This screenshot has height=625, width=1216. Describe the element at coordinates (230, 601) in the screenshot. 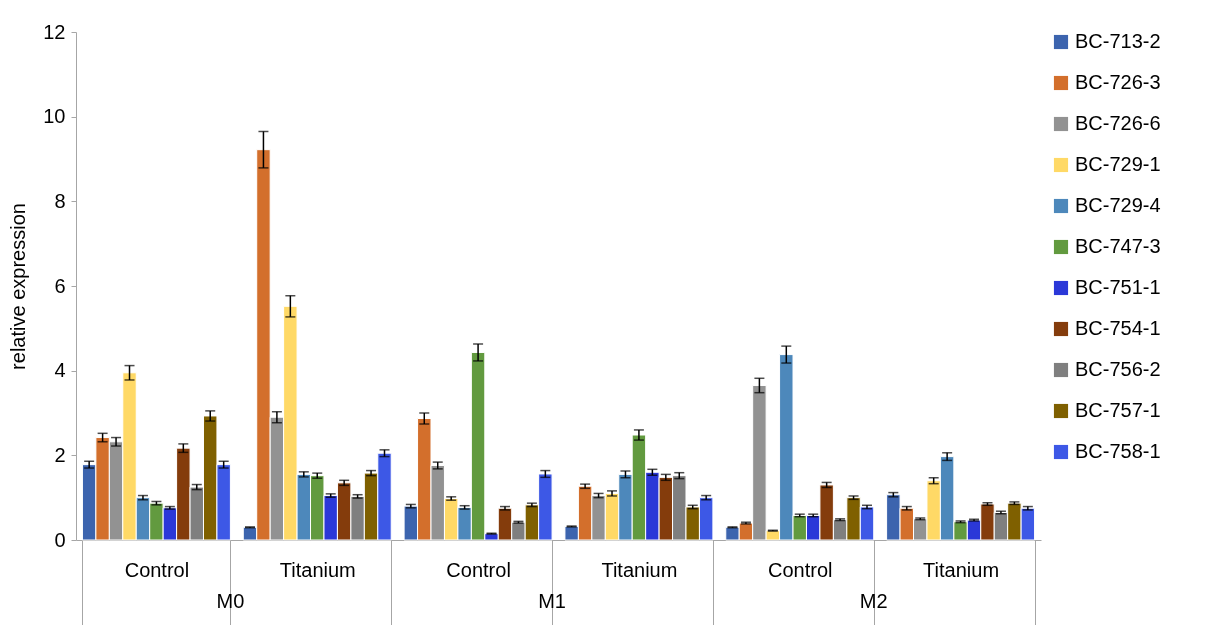

I see `text: M0` at that location.